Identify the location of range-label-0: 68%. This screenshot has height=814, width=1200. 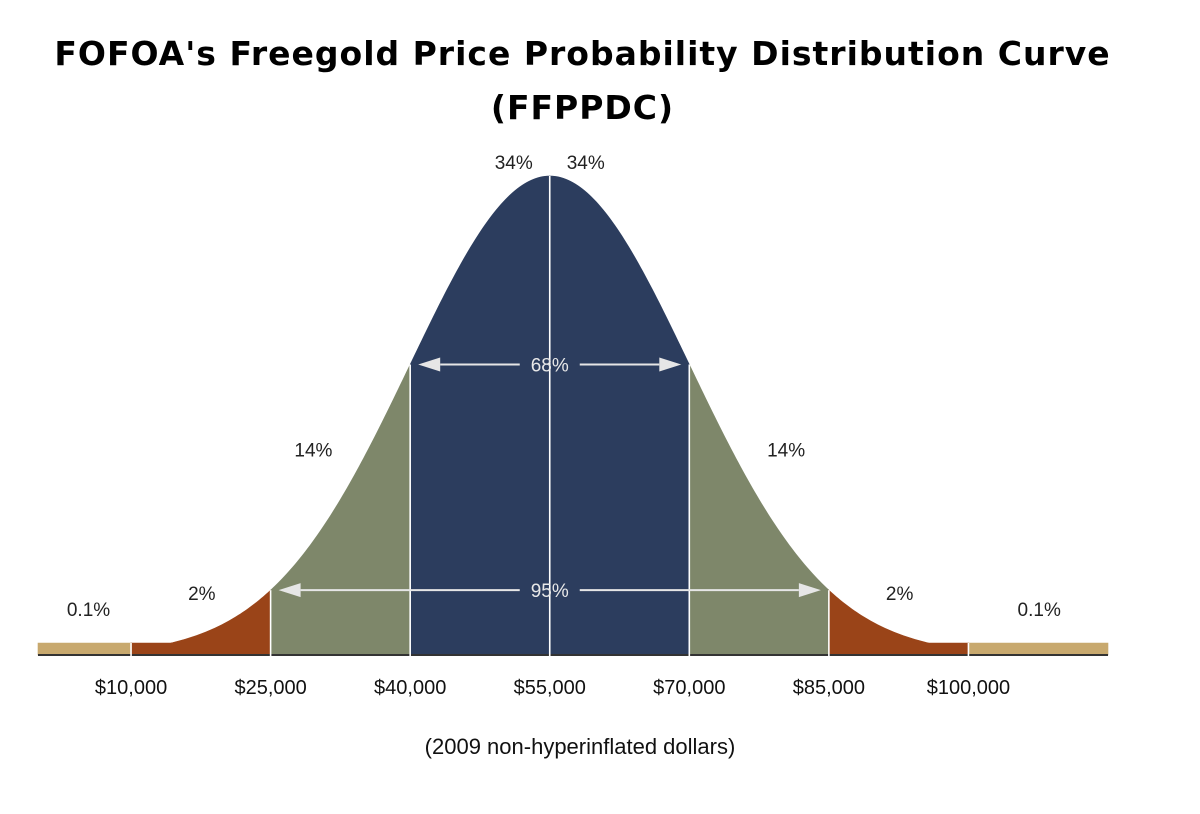
(550, 365).